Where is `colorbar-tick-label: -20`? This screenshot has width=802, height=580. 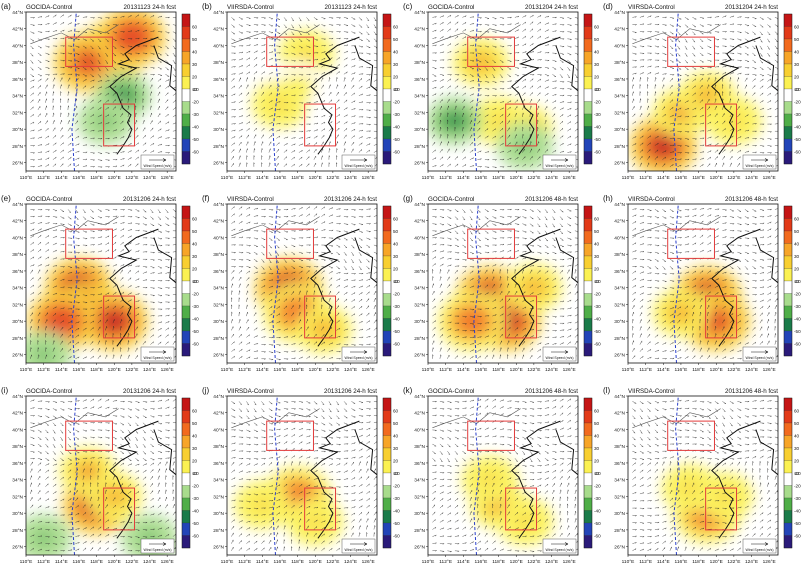
colorbar-tick-label: -20 is located at coordinates (797, 102).